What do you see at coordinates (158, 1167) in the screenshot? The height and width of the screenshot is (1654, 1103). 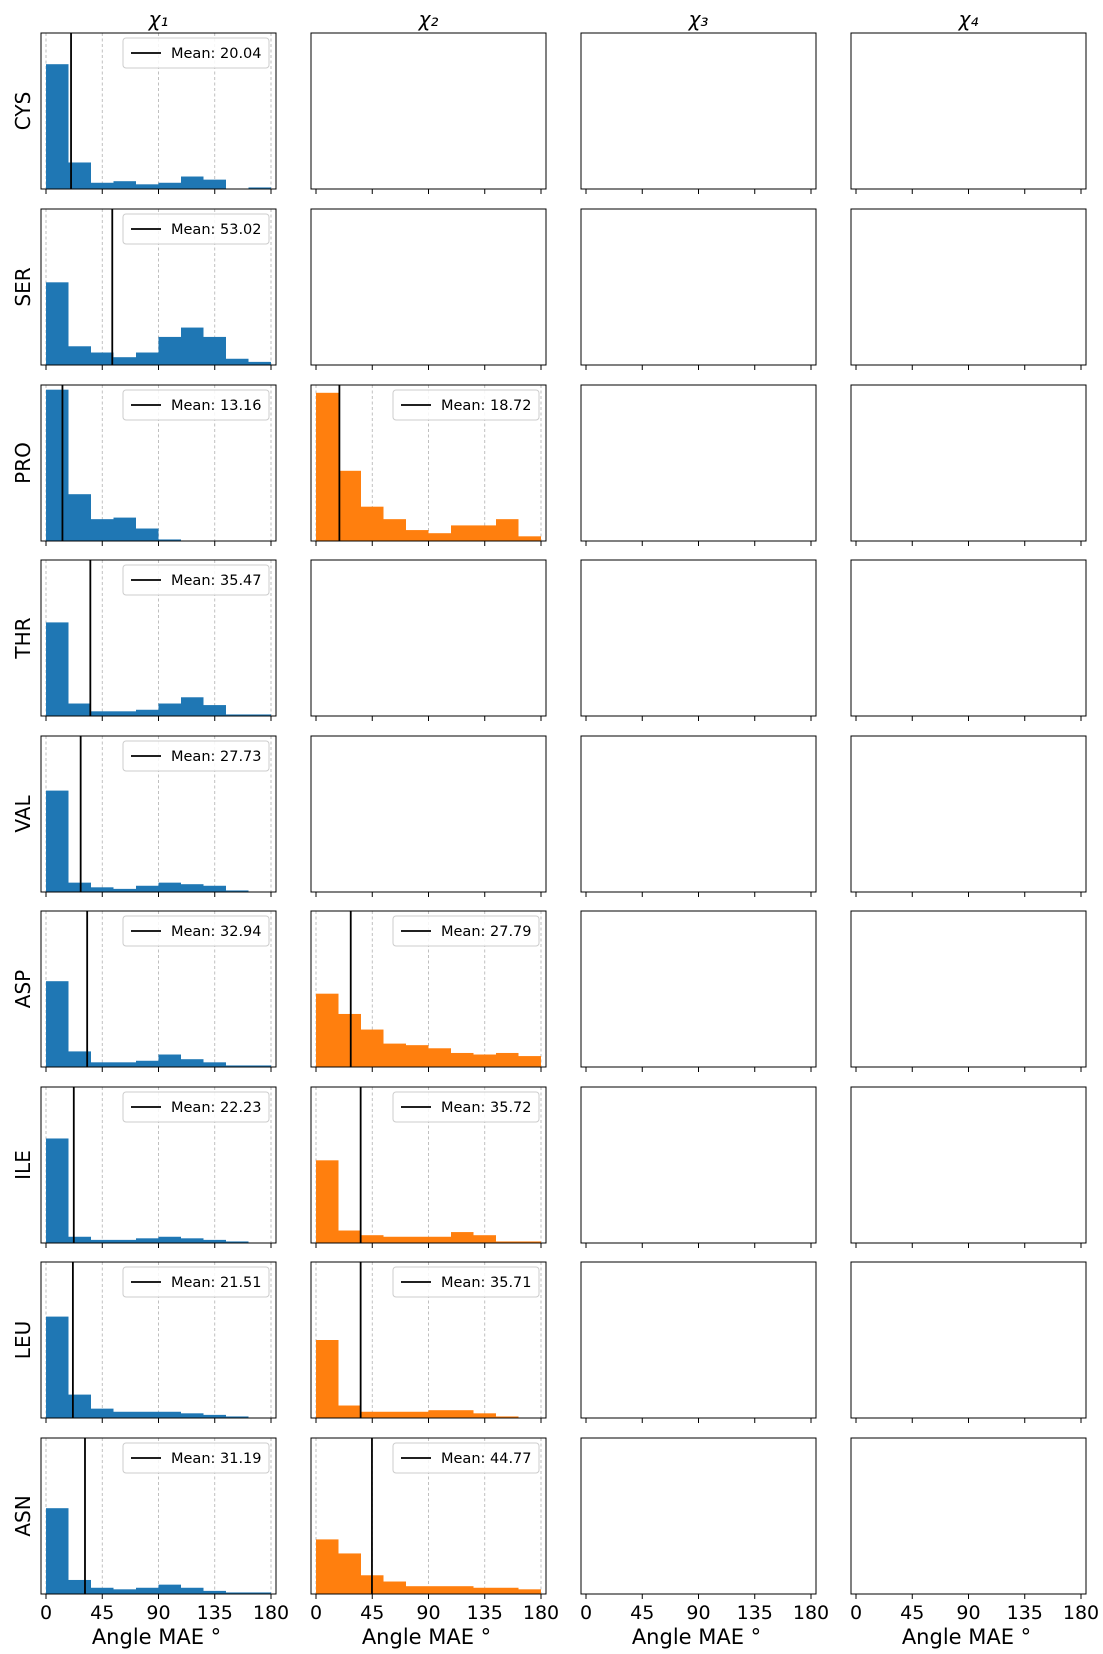 I see `panel-ile-chi1: Mean: 22.23` at bounding box center [158, 1167].